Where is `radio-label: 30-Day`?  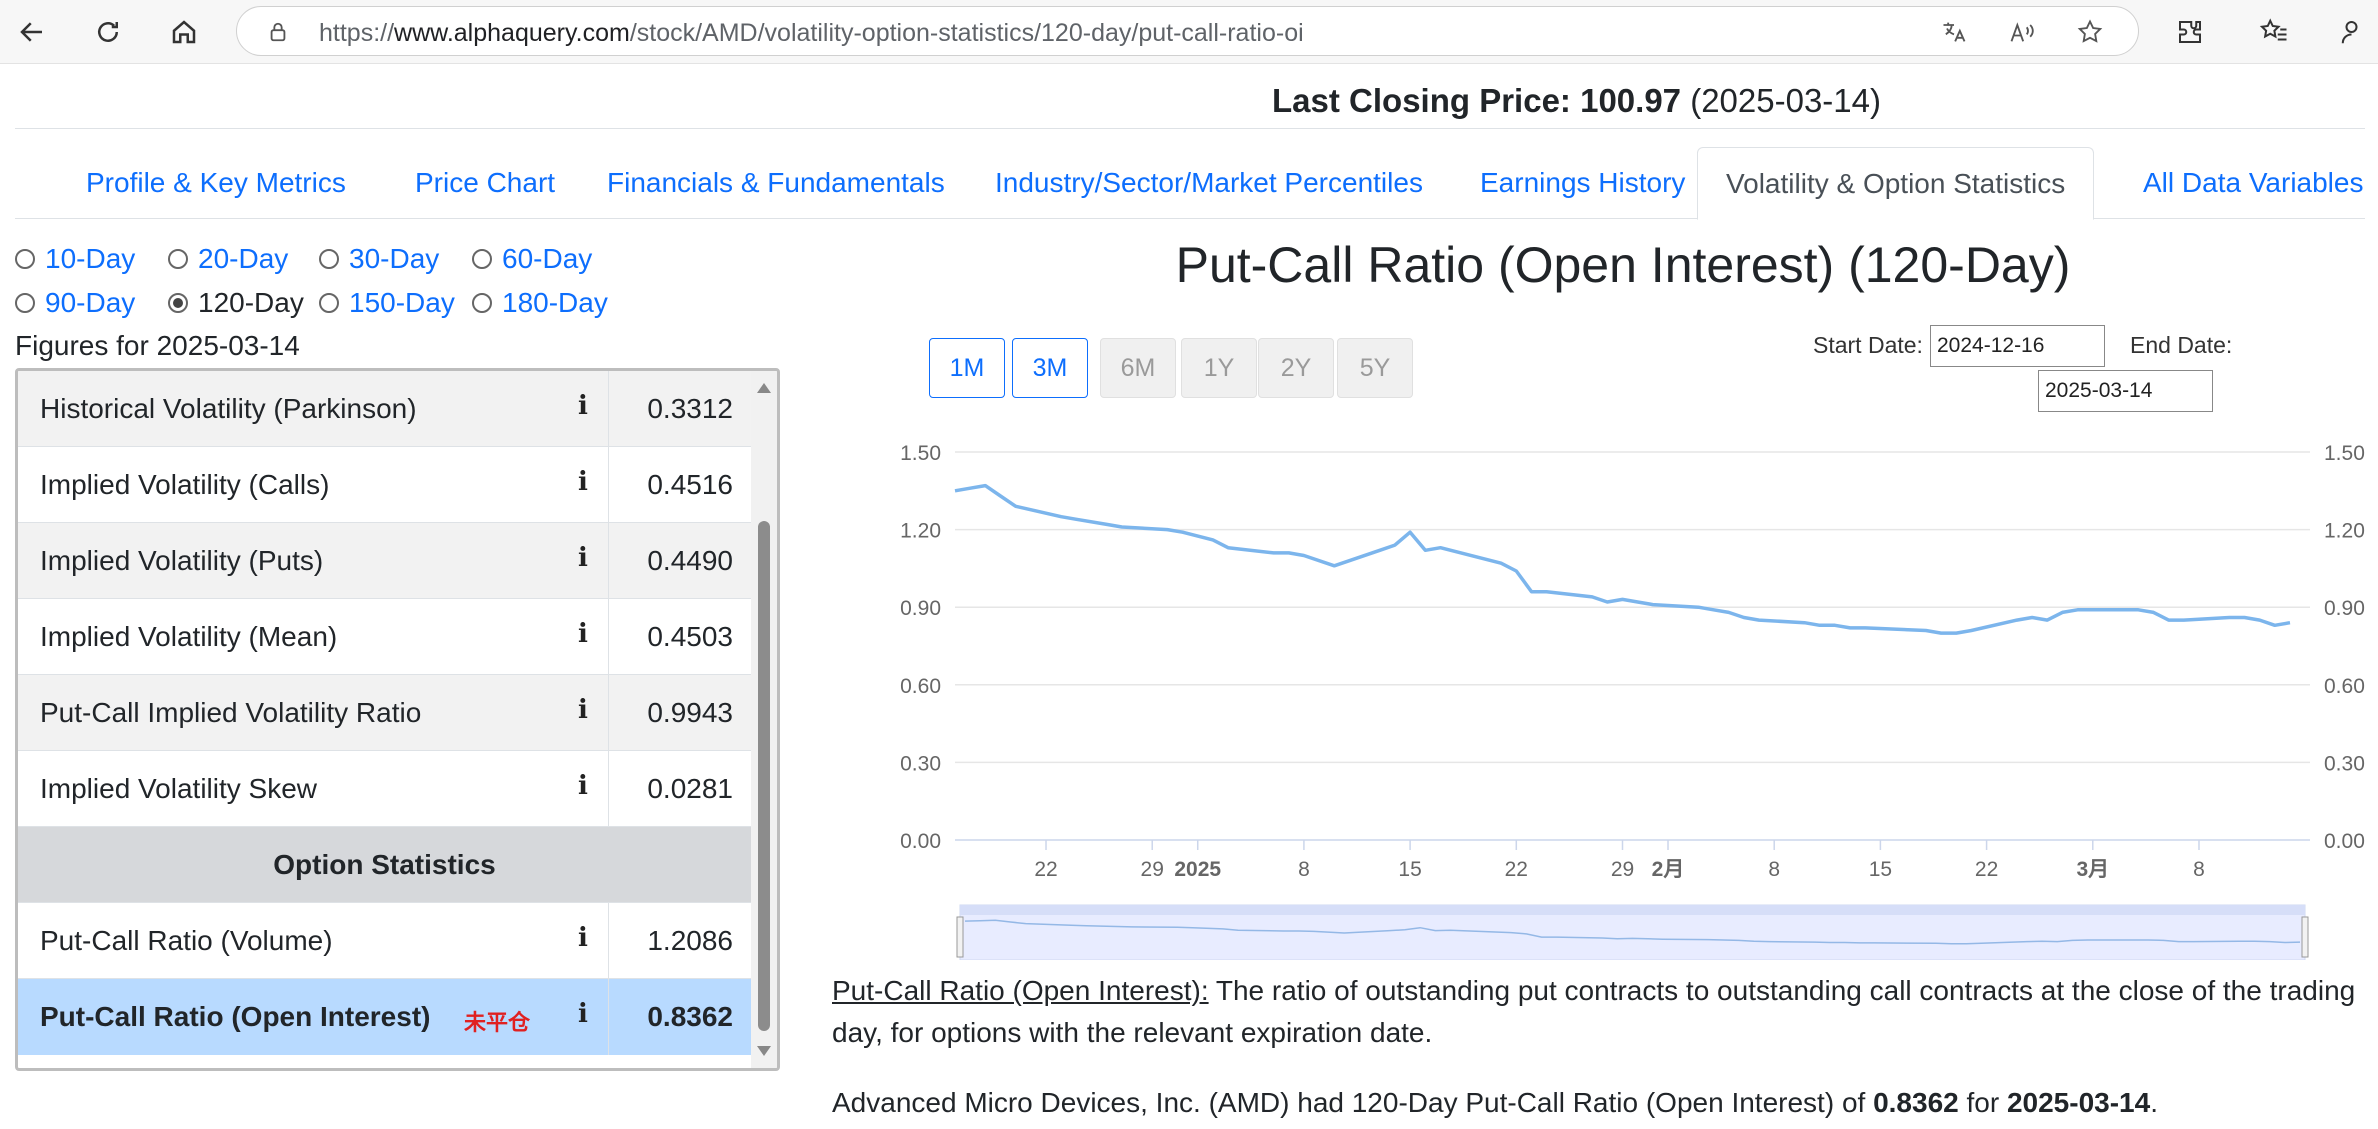
radio-label: 30-Day is located at coordinates (394, 258).